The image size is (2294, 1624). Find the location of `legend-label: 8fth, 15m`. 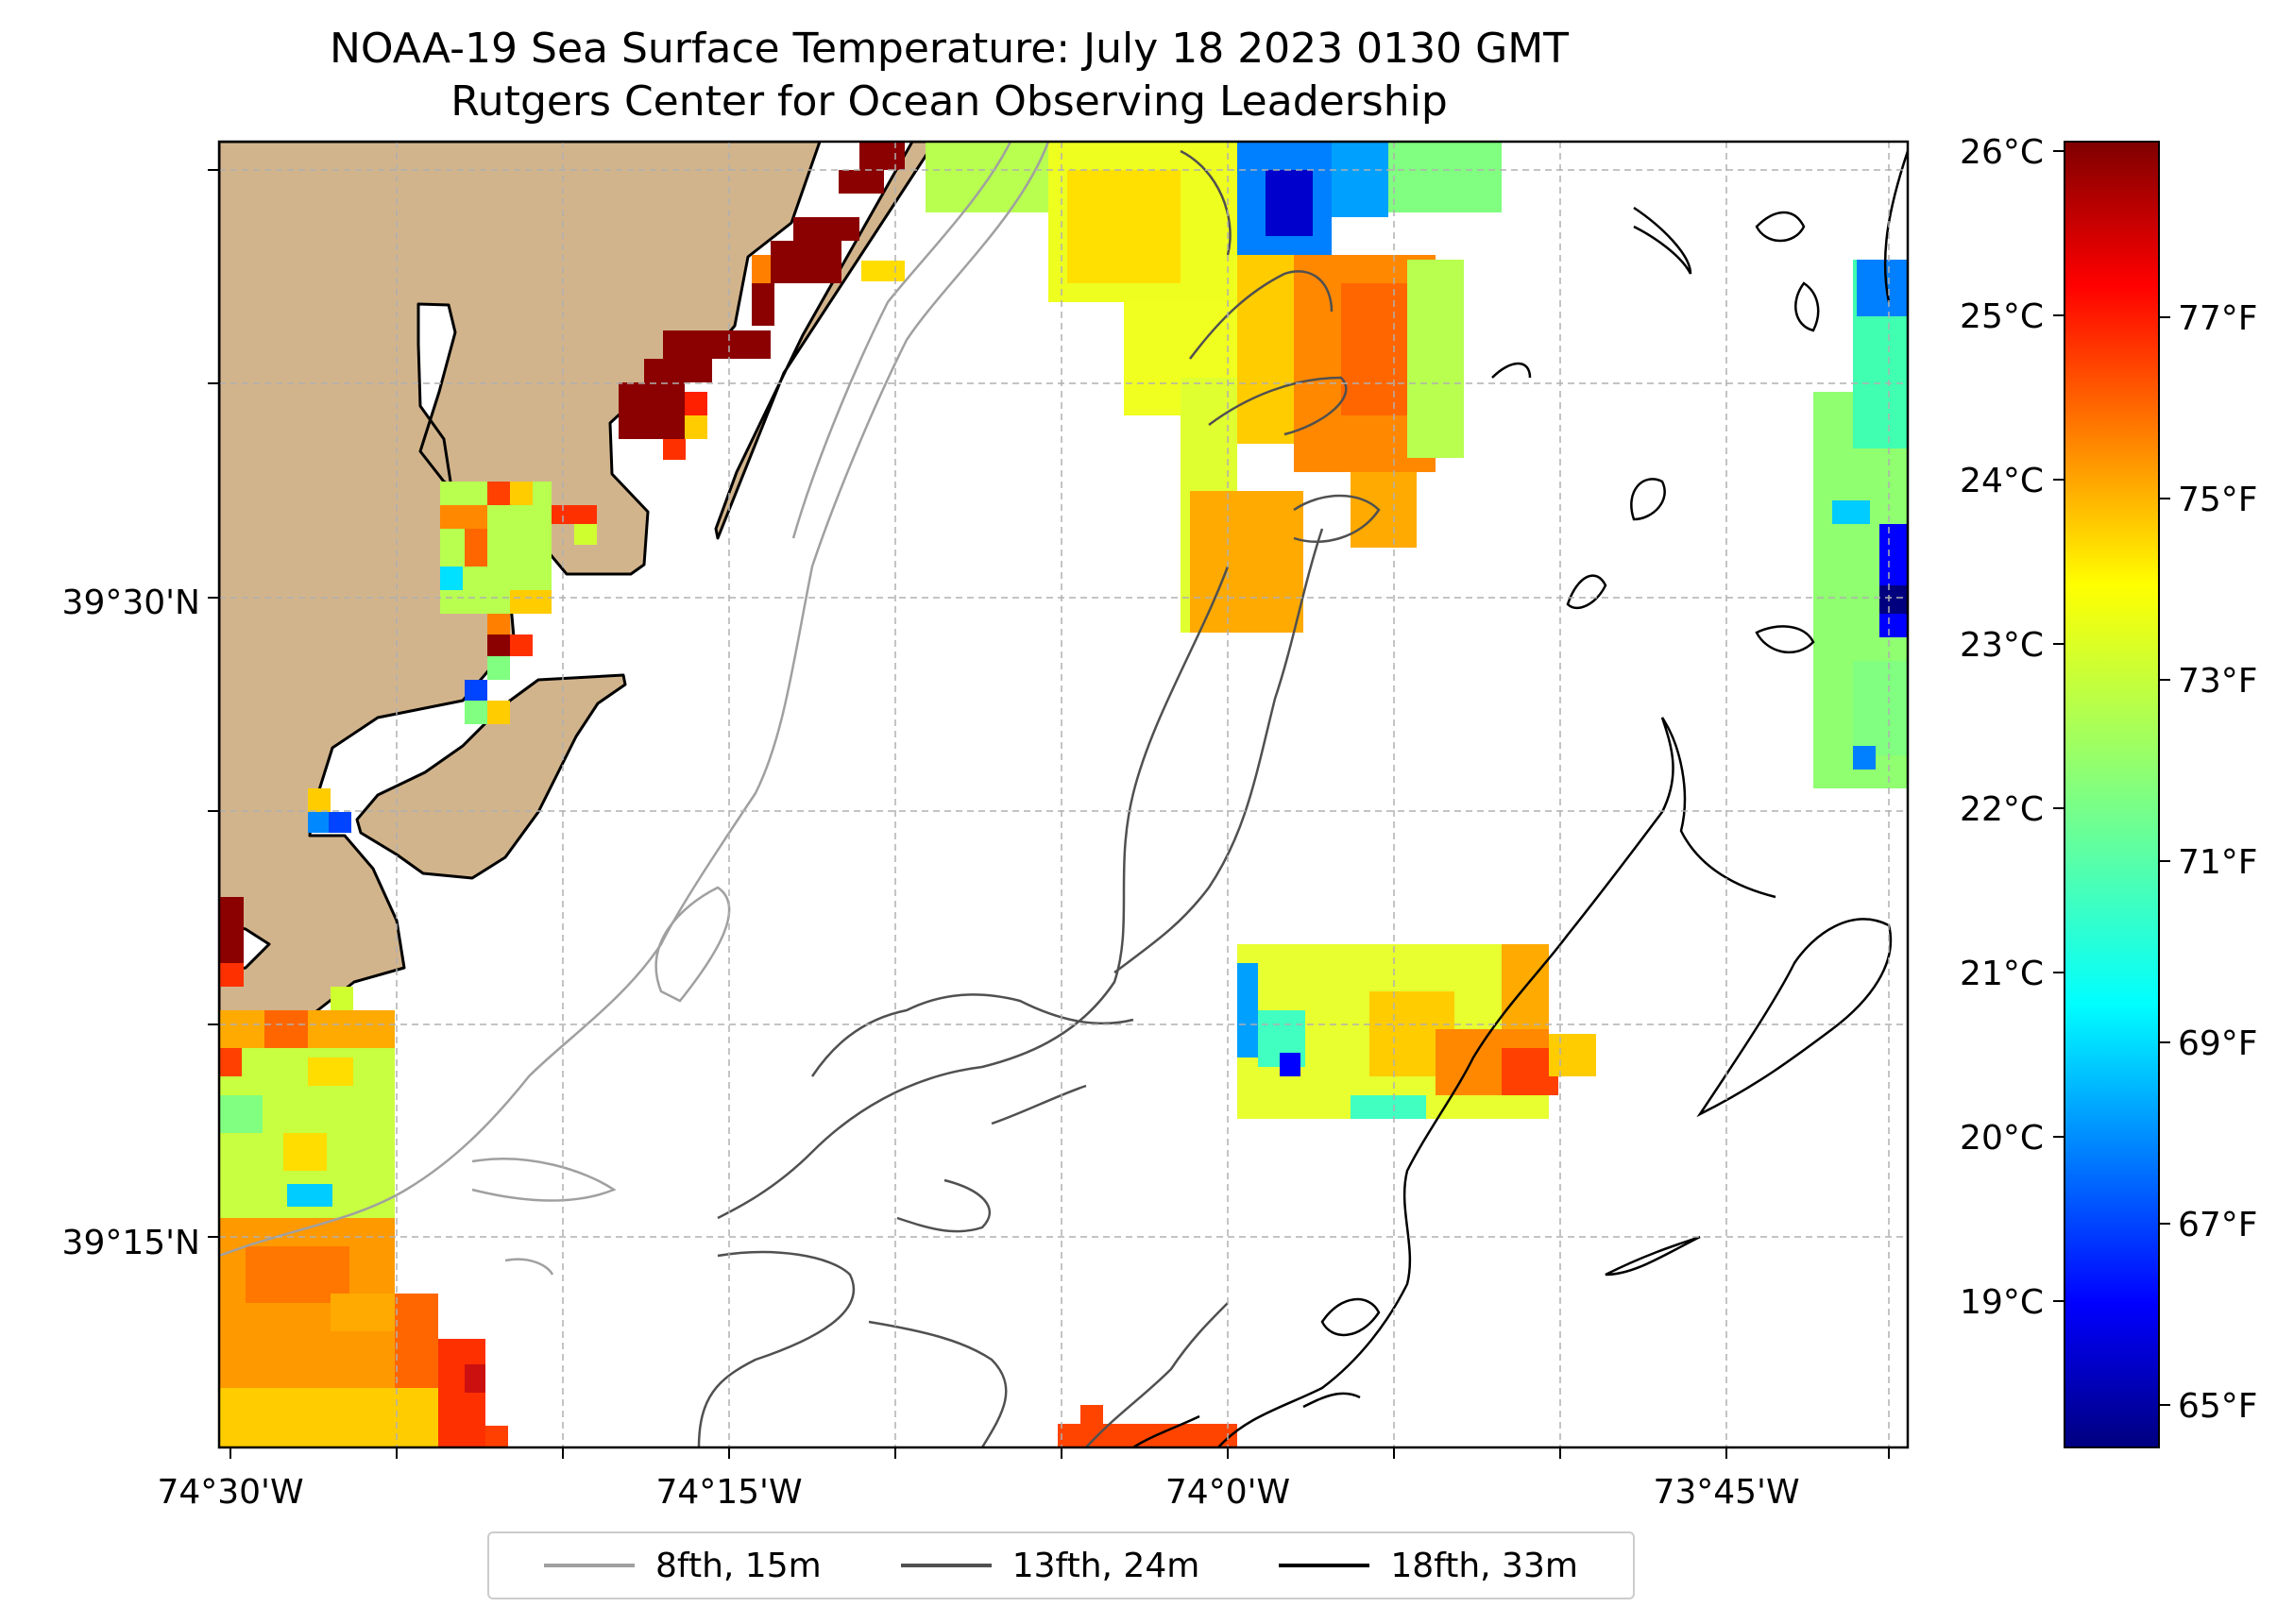

legend-label: 8fth, 15m is located at coordinates (738, 1565).